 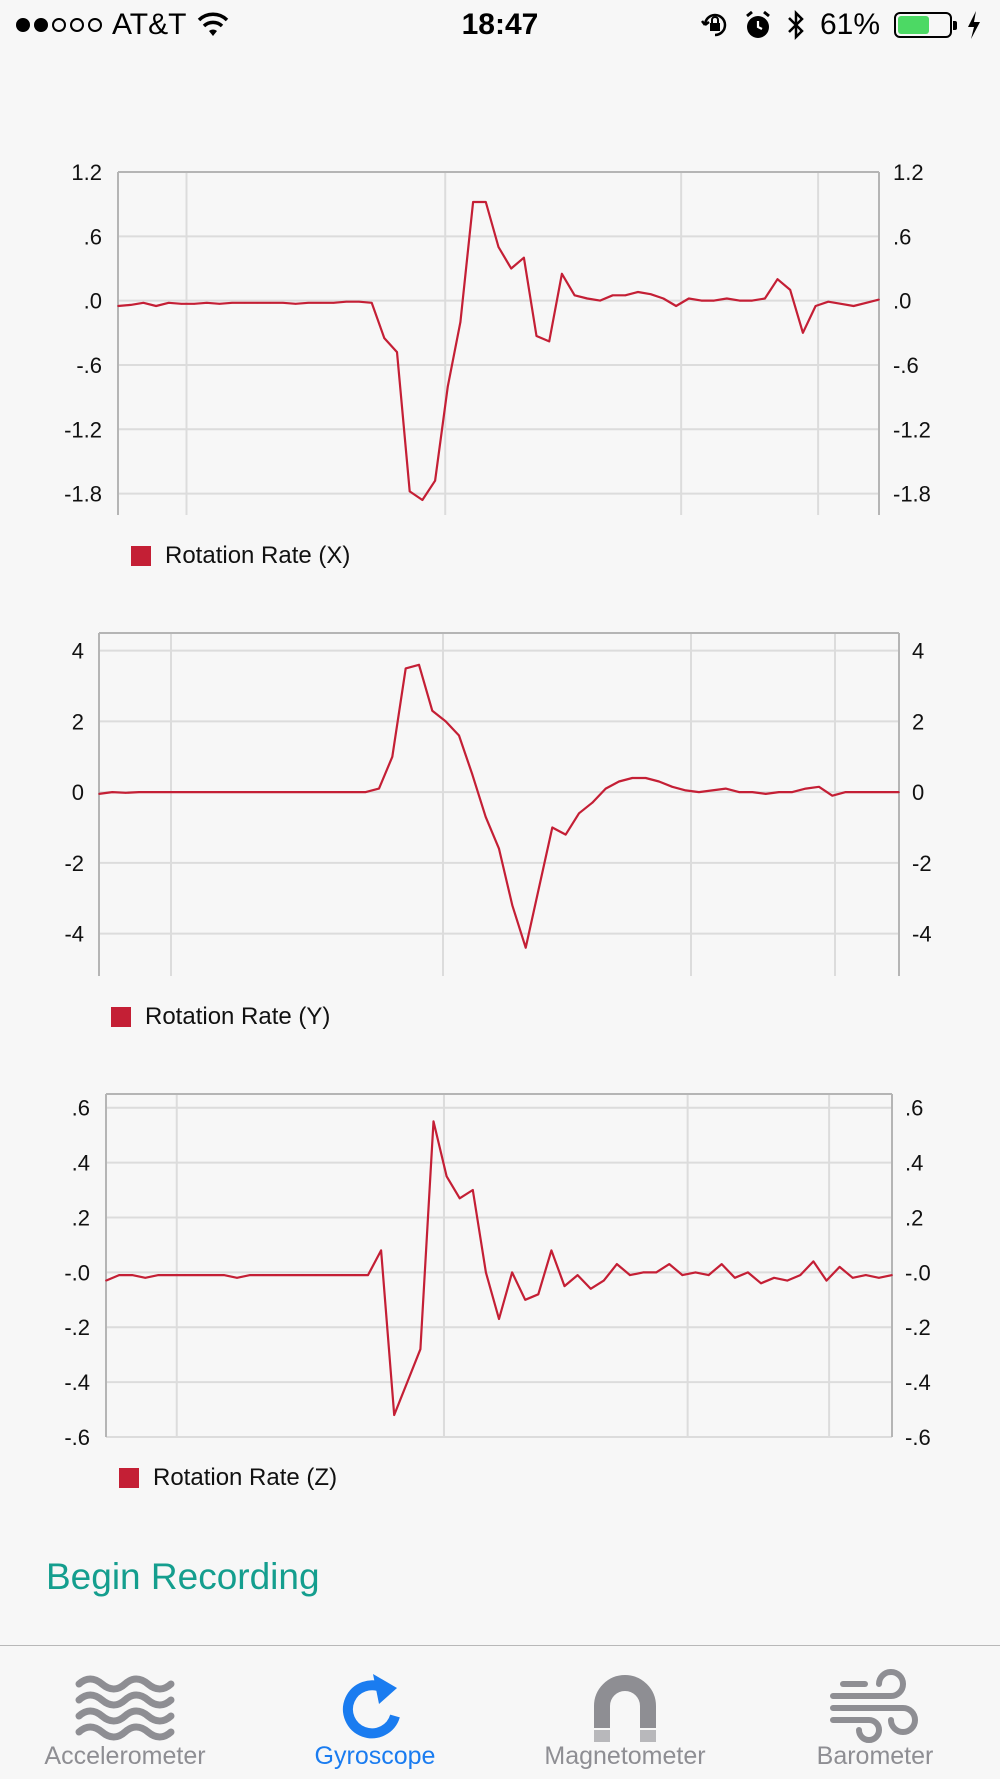 I want to click on y-tick-label-right: -.2, so click(x=918, y=1327).